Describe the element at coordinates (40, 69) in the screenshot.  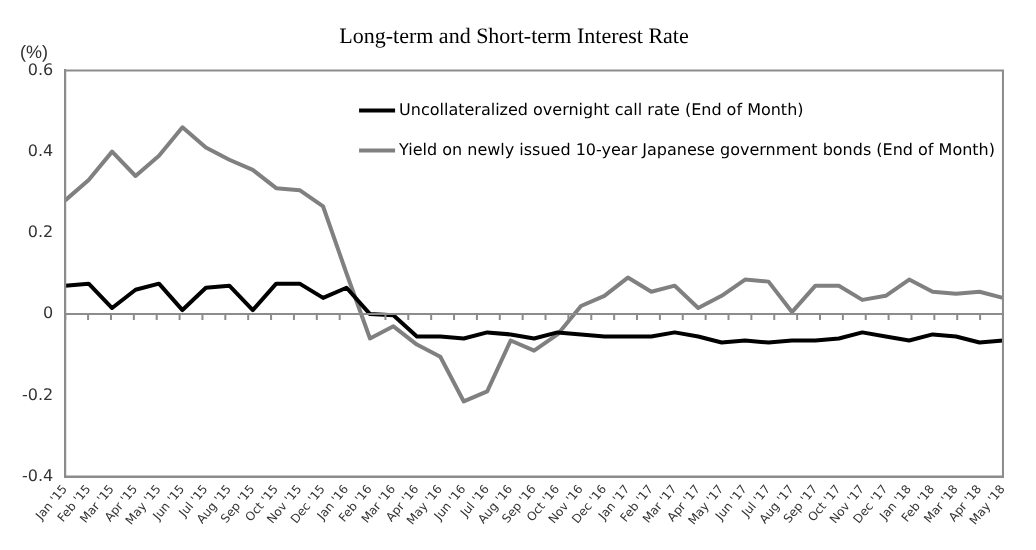
I see `y-tick-label: 0.6` at that location.